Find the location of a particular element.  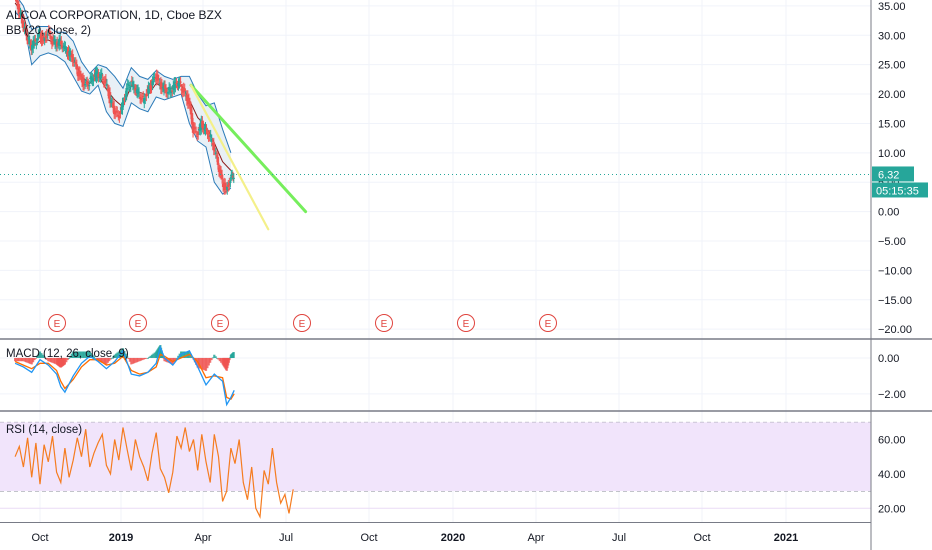

chart-title: ALCOA CORPORATION, 1D, Cboe BZX is located at coordinates (114, 15).